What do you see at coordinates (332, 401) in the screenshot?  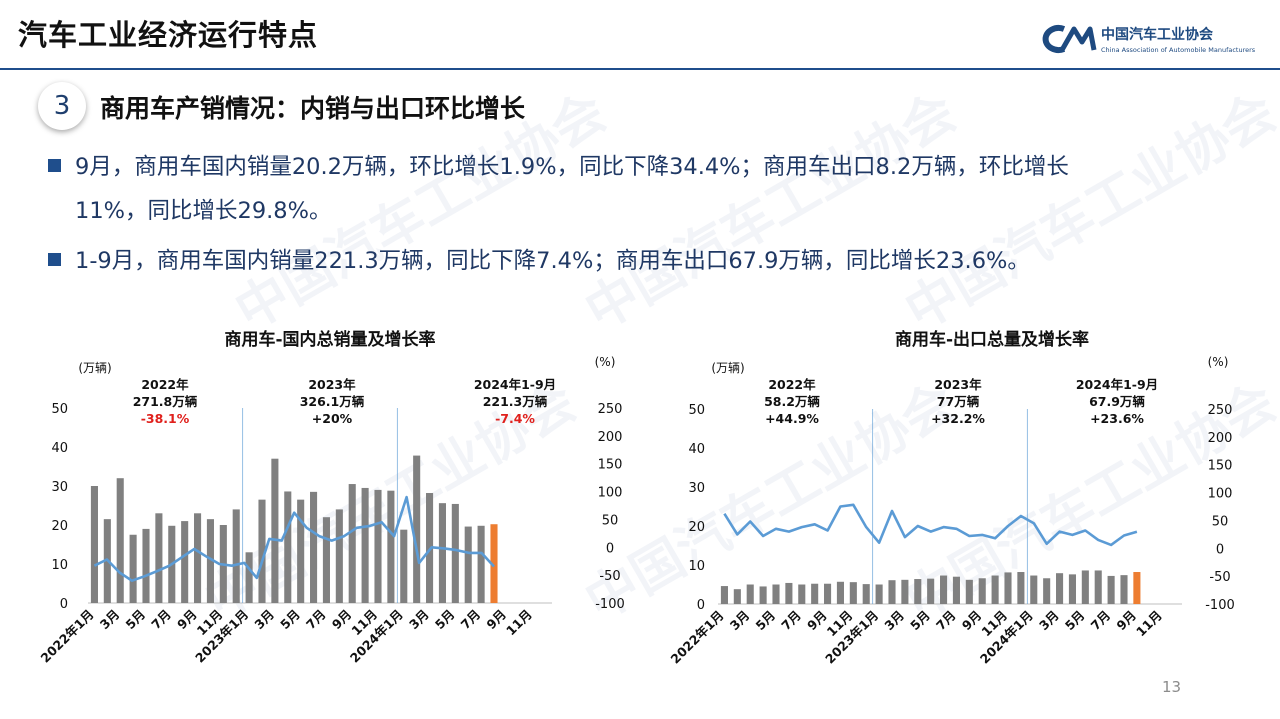 I see `annotation-value: 326.1万辆` at bounding box center [332, 401].